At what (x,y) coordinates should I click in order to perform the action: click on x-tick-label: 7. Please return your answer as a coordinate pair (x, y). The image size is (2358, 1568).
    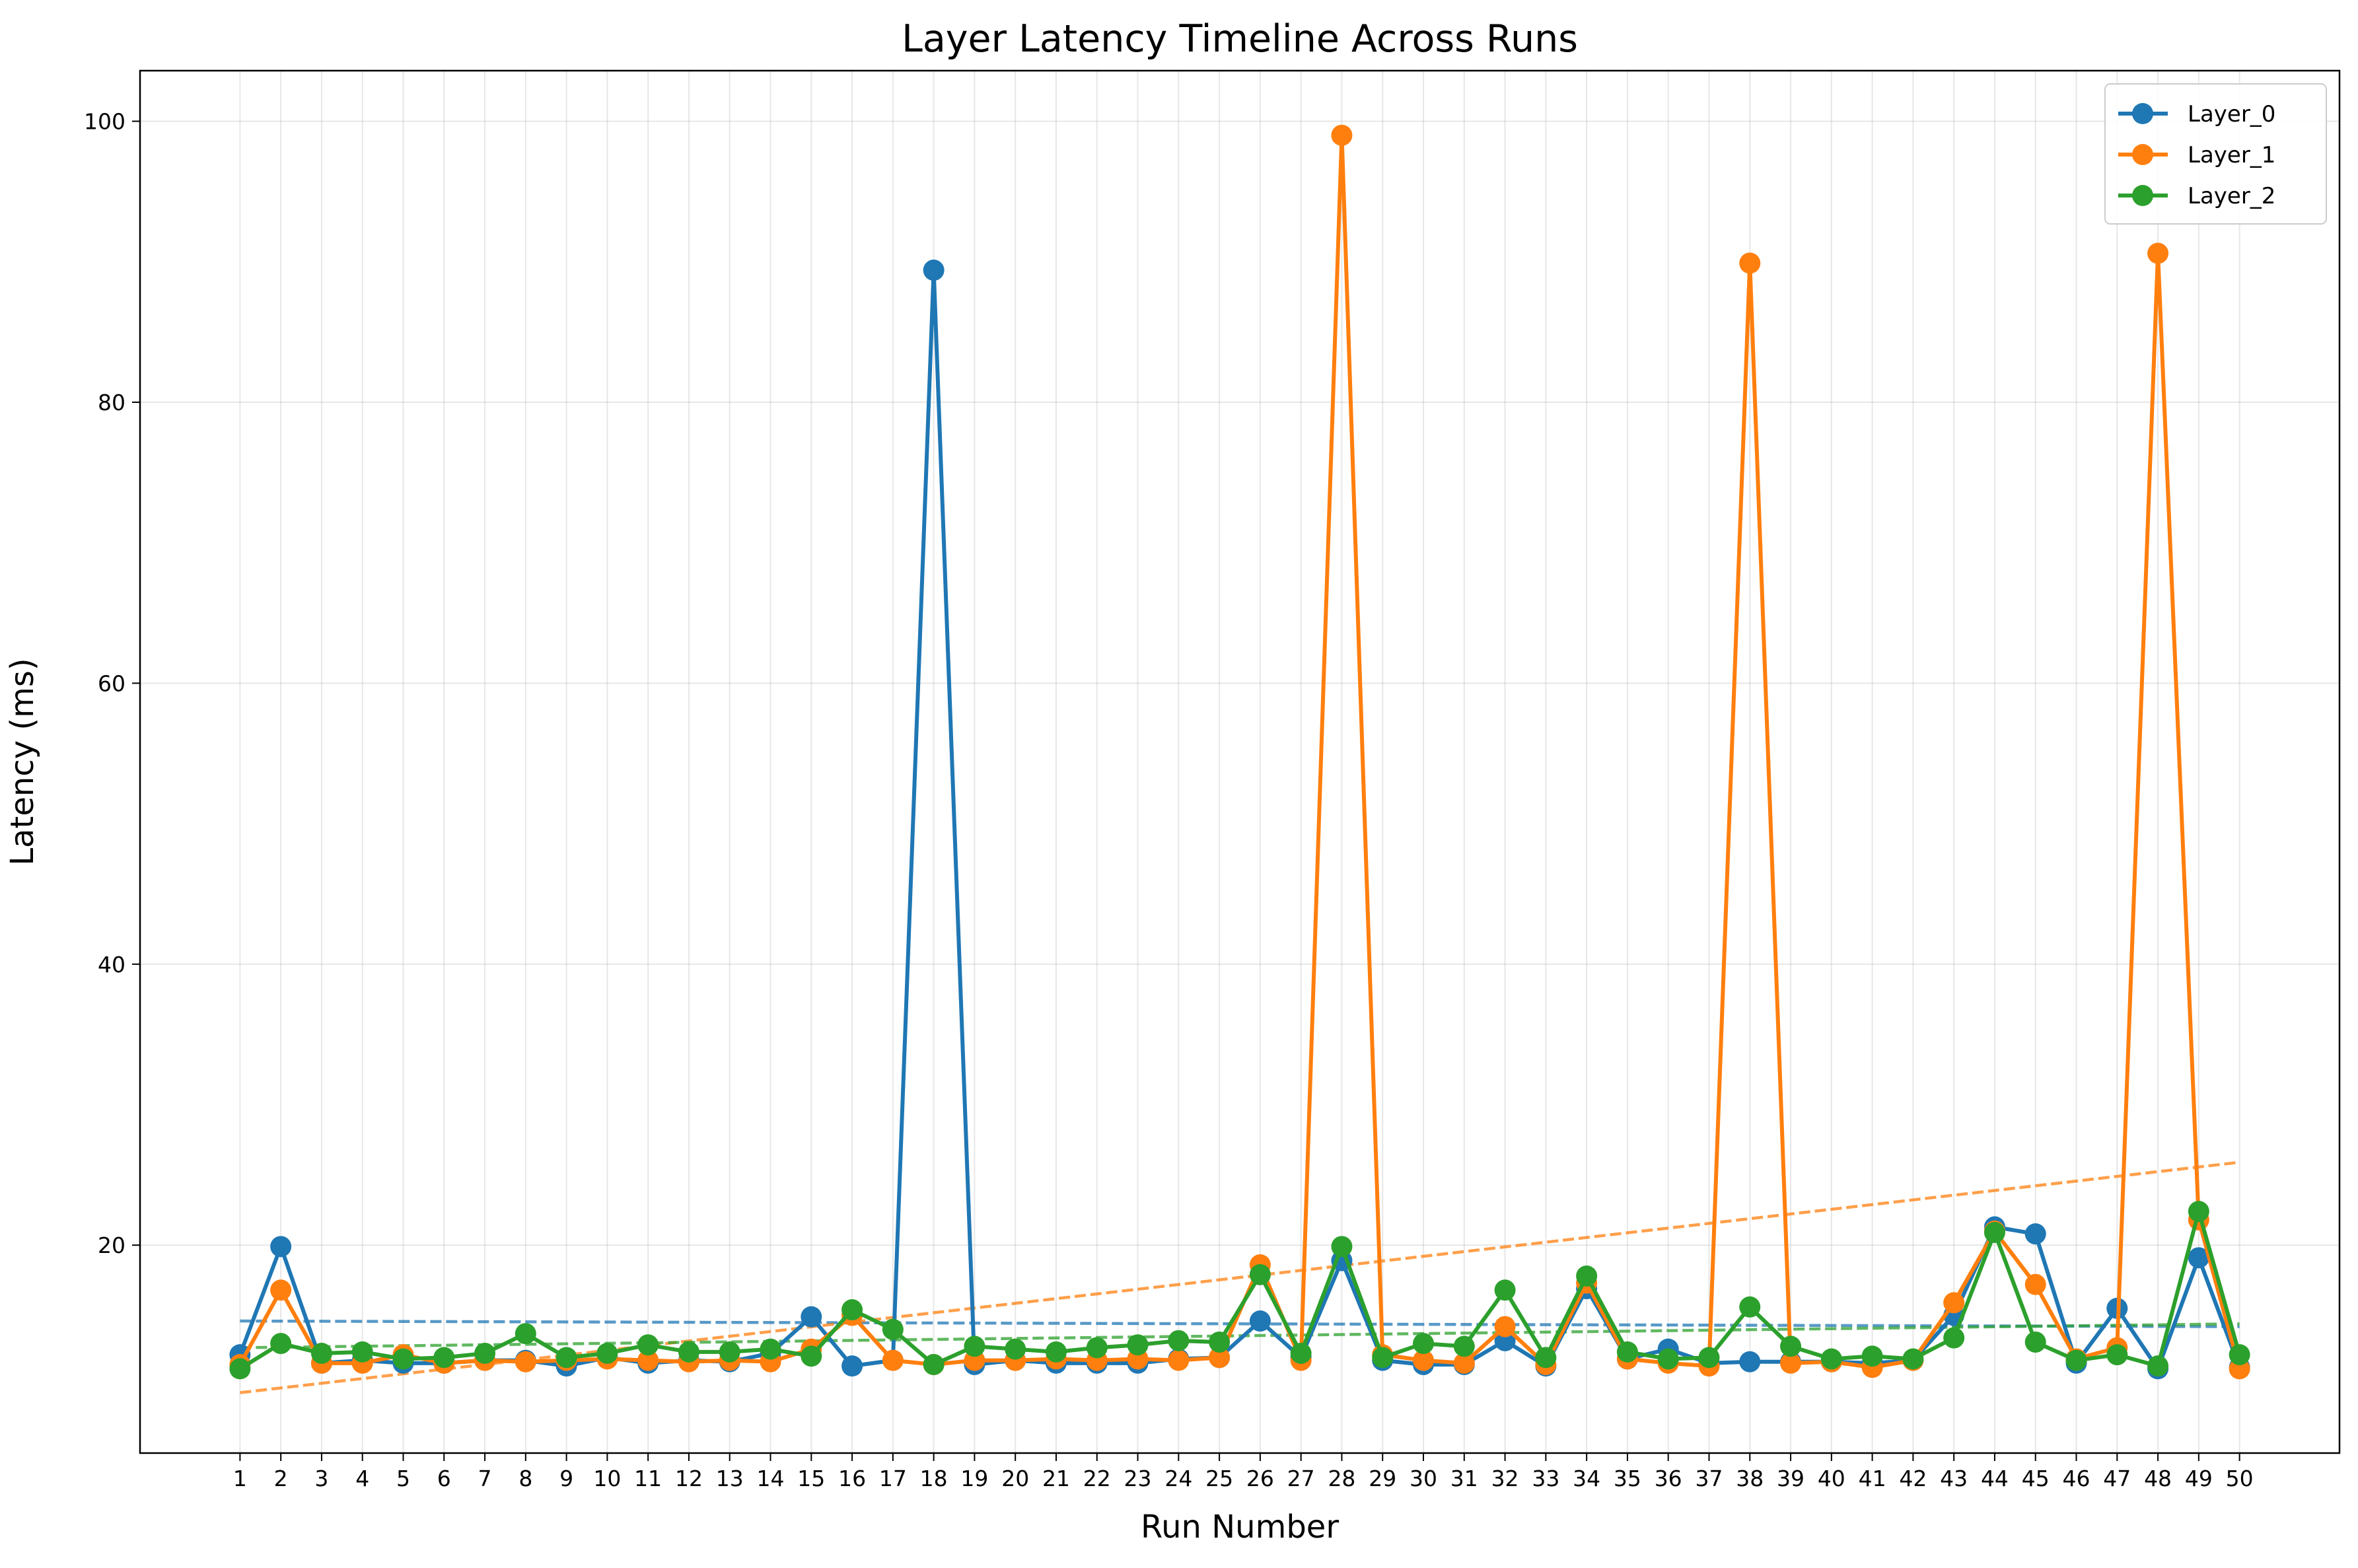
    Looking at the image, I should click on (485, 1478).